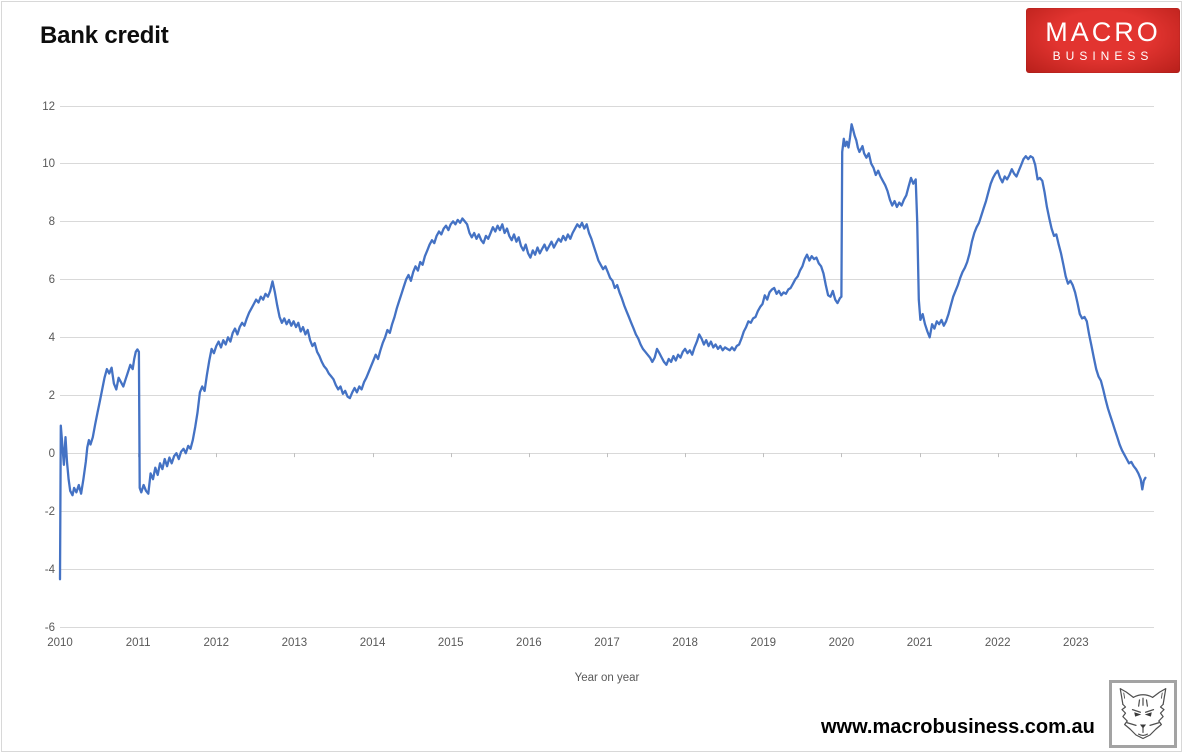  I want to click on svg-text: -6, so click(50, 628).